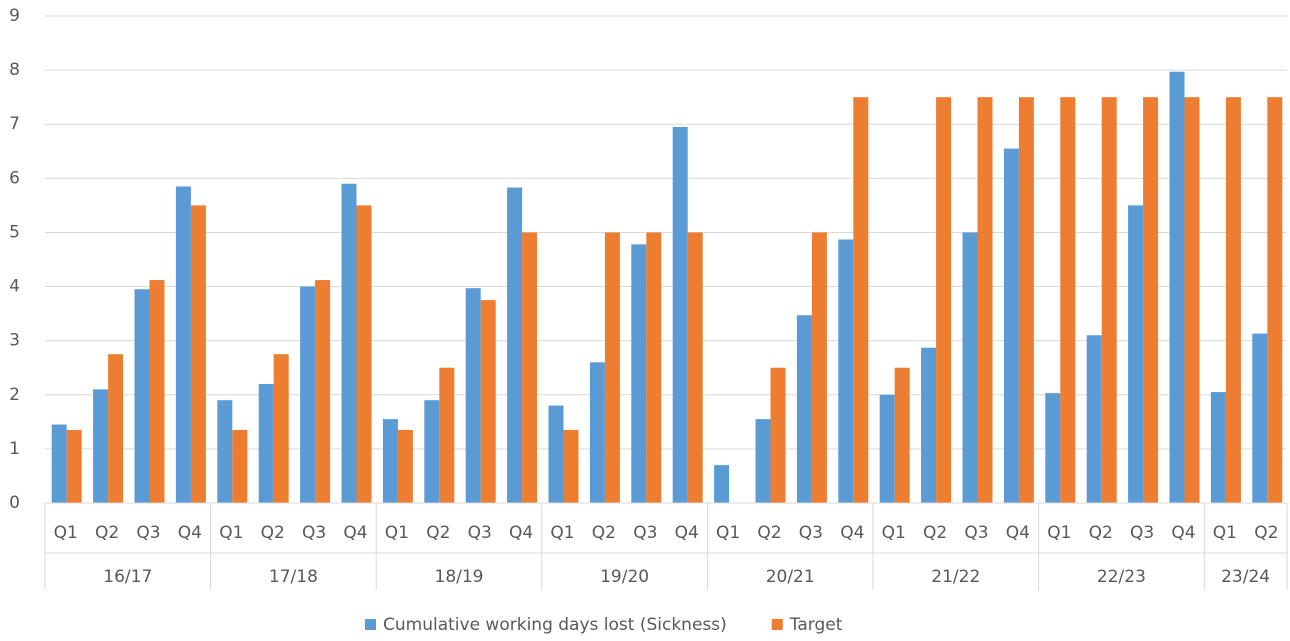  Describe the element at coordinates (293, 577) in the screenshot. I see `group-label: 17/18` at that location.